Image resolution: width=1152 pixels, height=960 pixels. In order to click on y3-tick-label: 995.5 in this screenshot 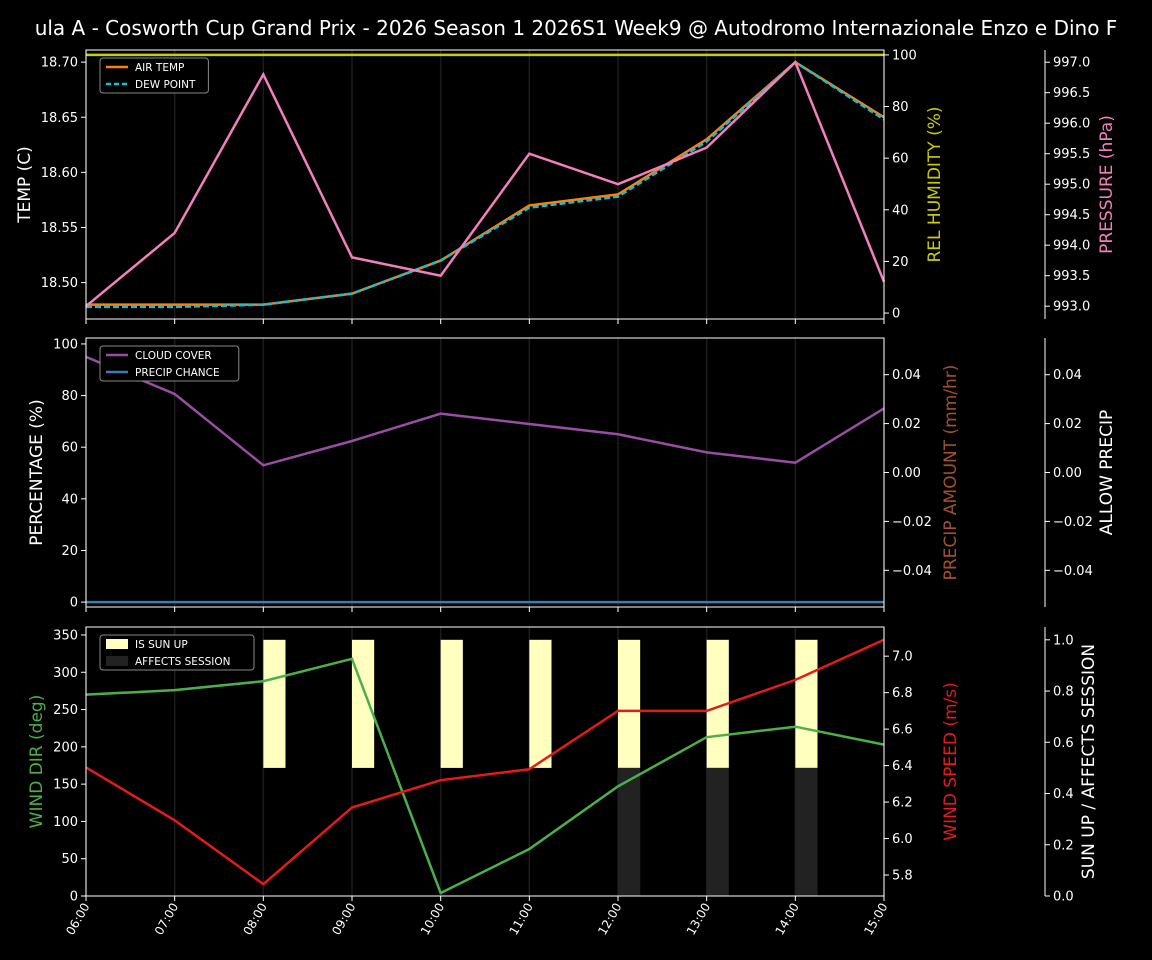, I will do `click(1071, 154)`.